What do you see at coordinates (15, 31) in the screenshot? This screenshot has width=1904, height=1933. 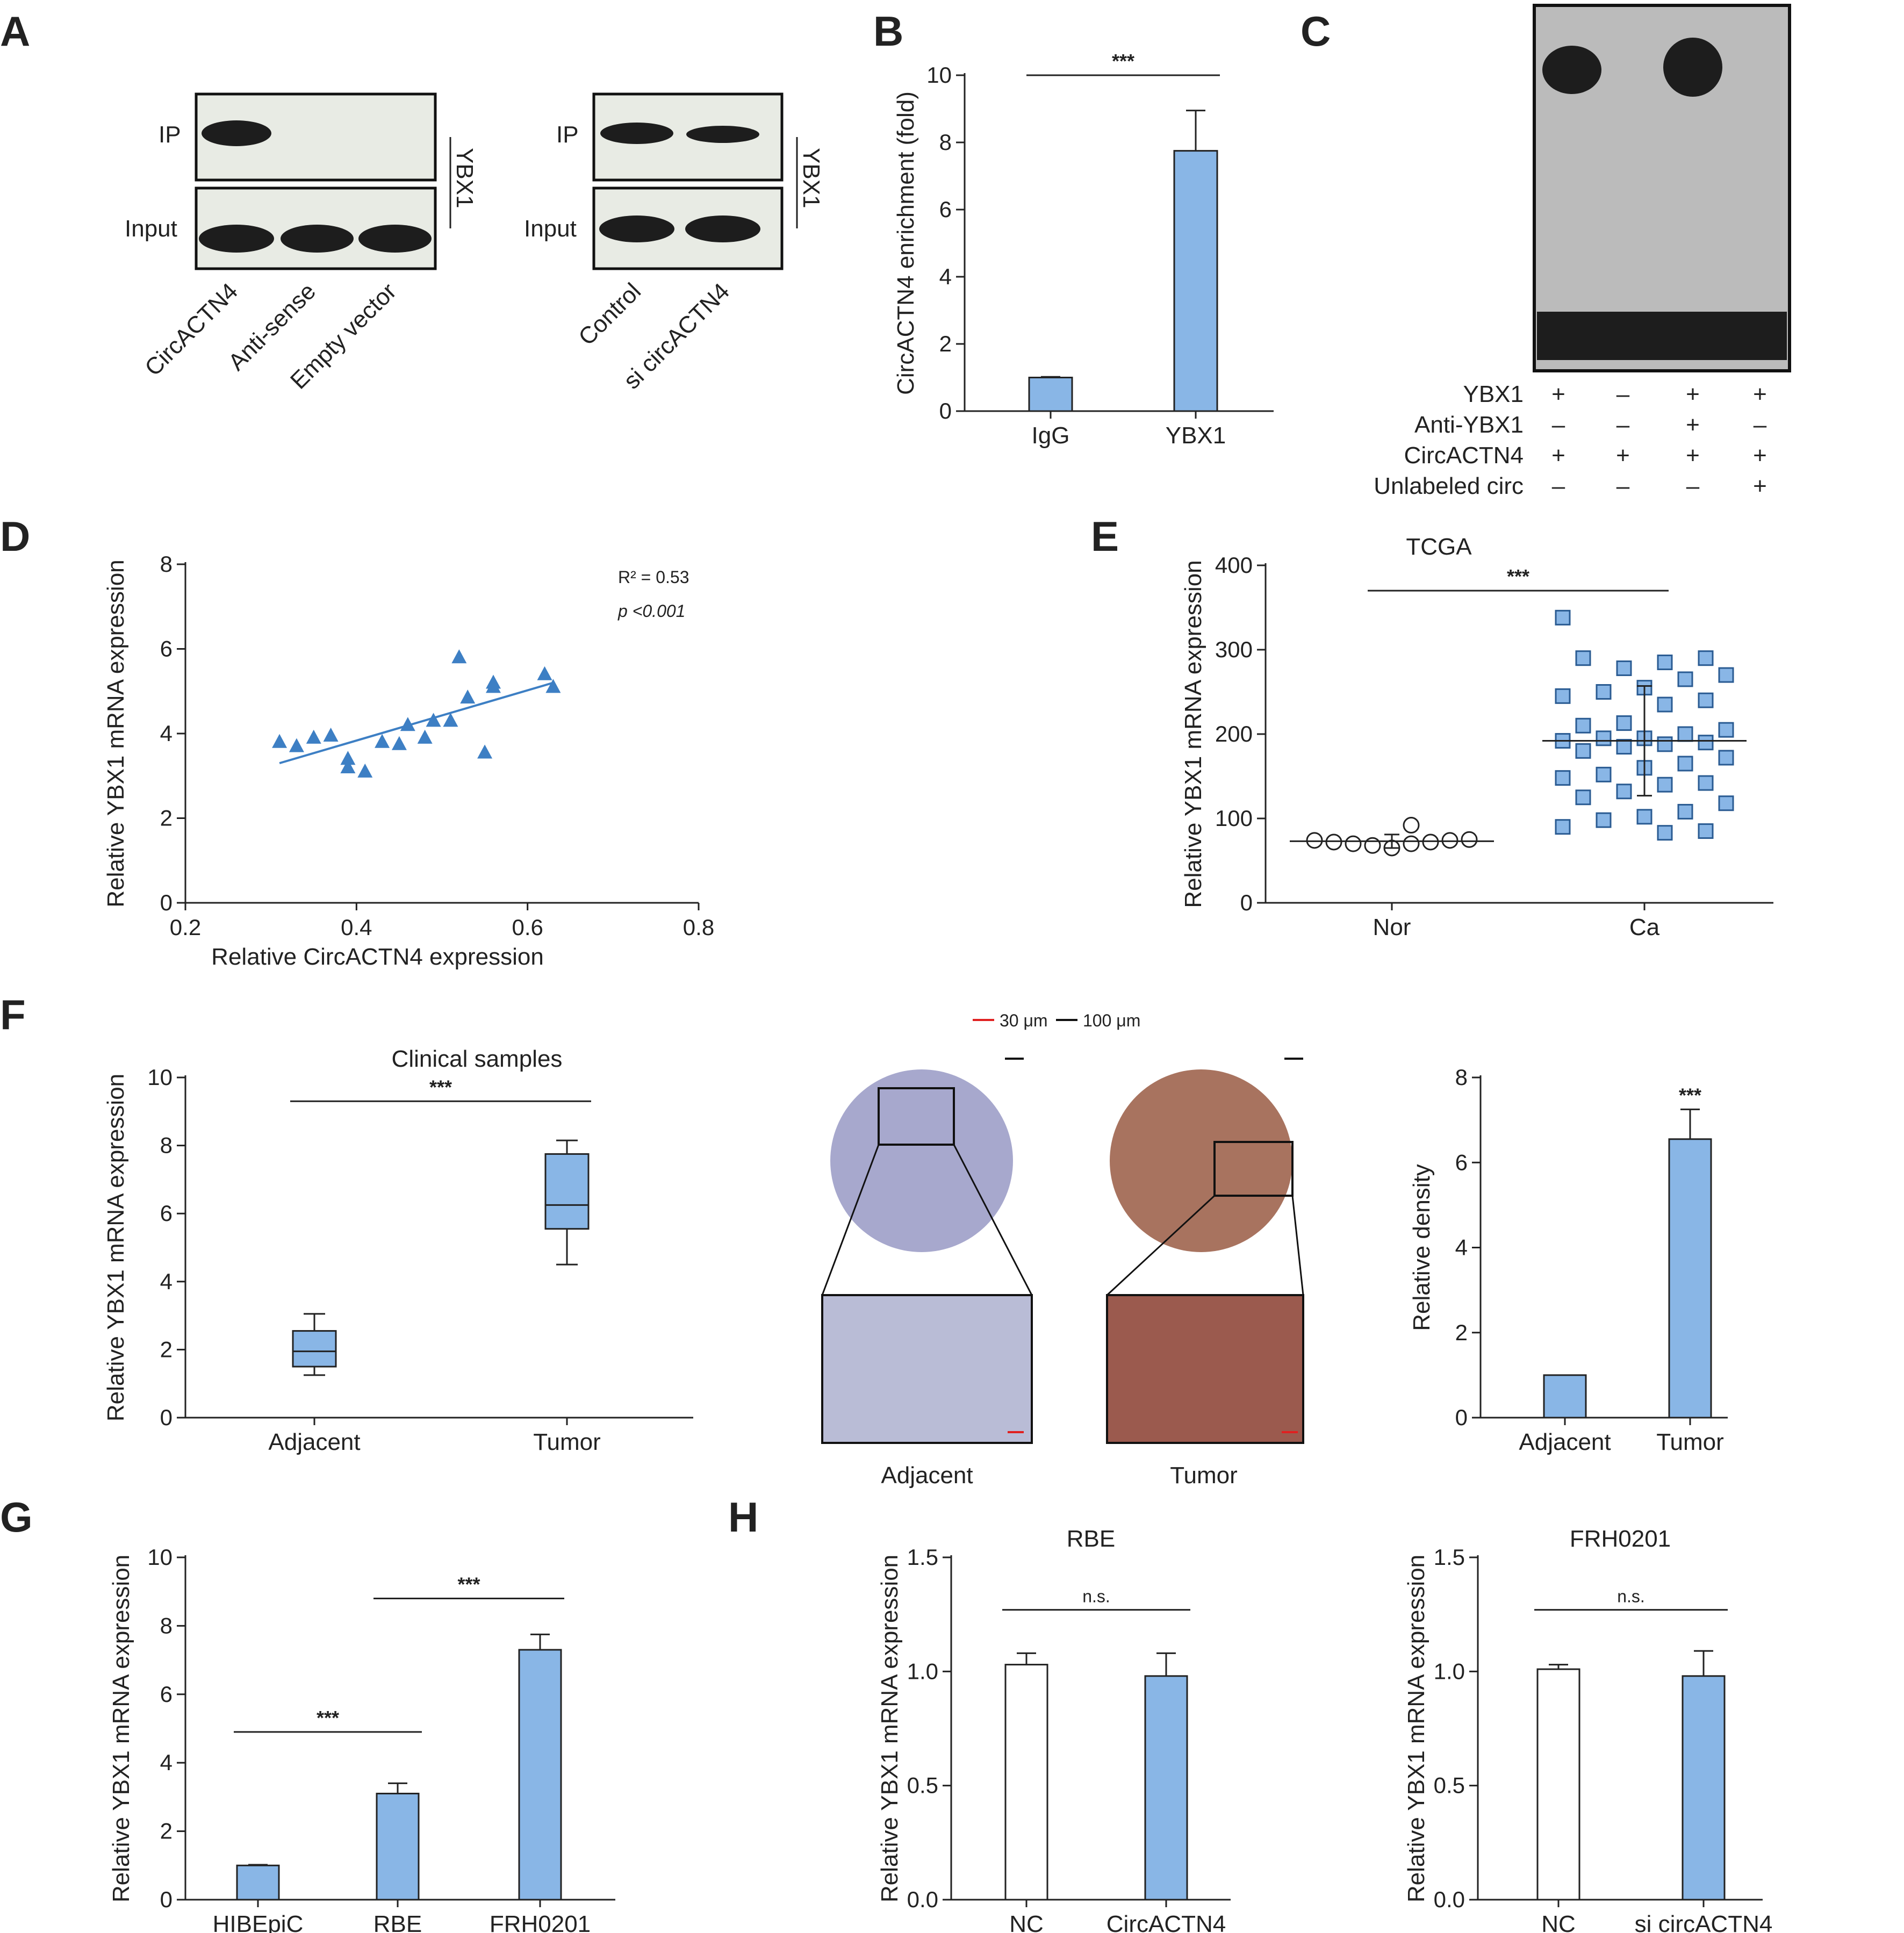 I see `panel-label-a: A` at bounding box center [15, 31].